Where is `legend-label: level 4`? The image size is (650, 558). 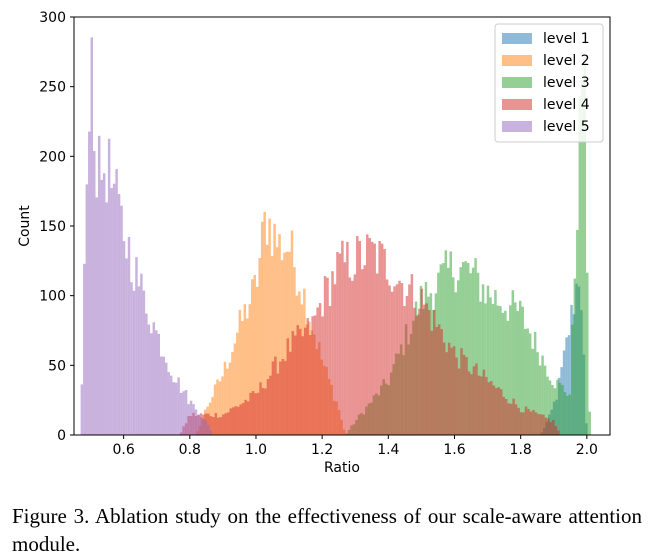
legend-label: level 4 is located at coordinates (566, 105).